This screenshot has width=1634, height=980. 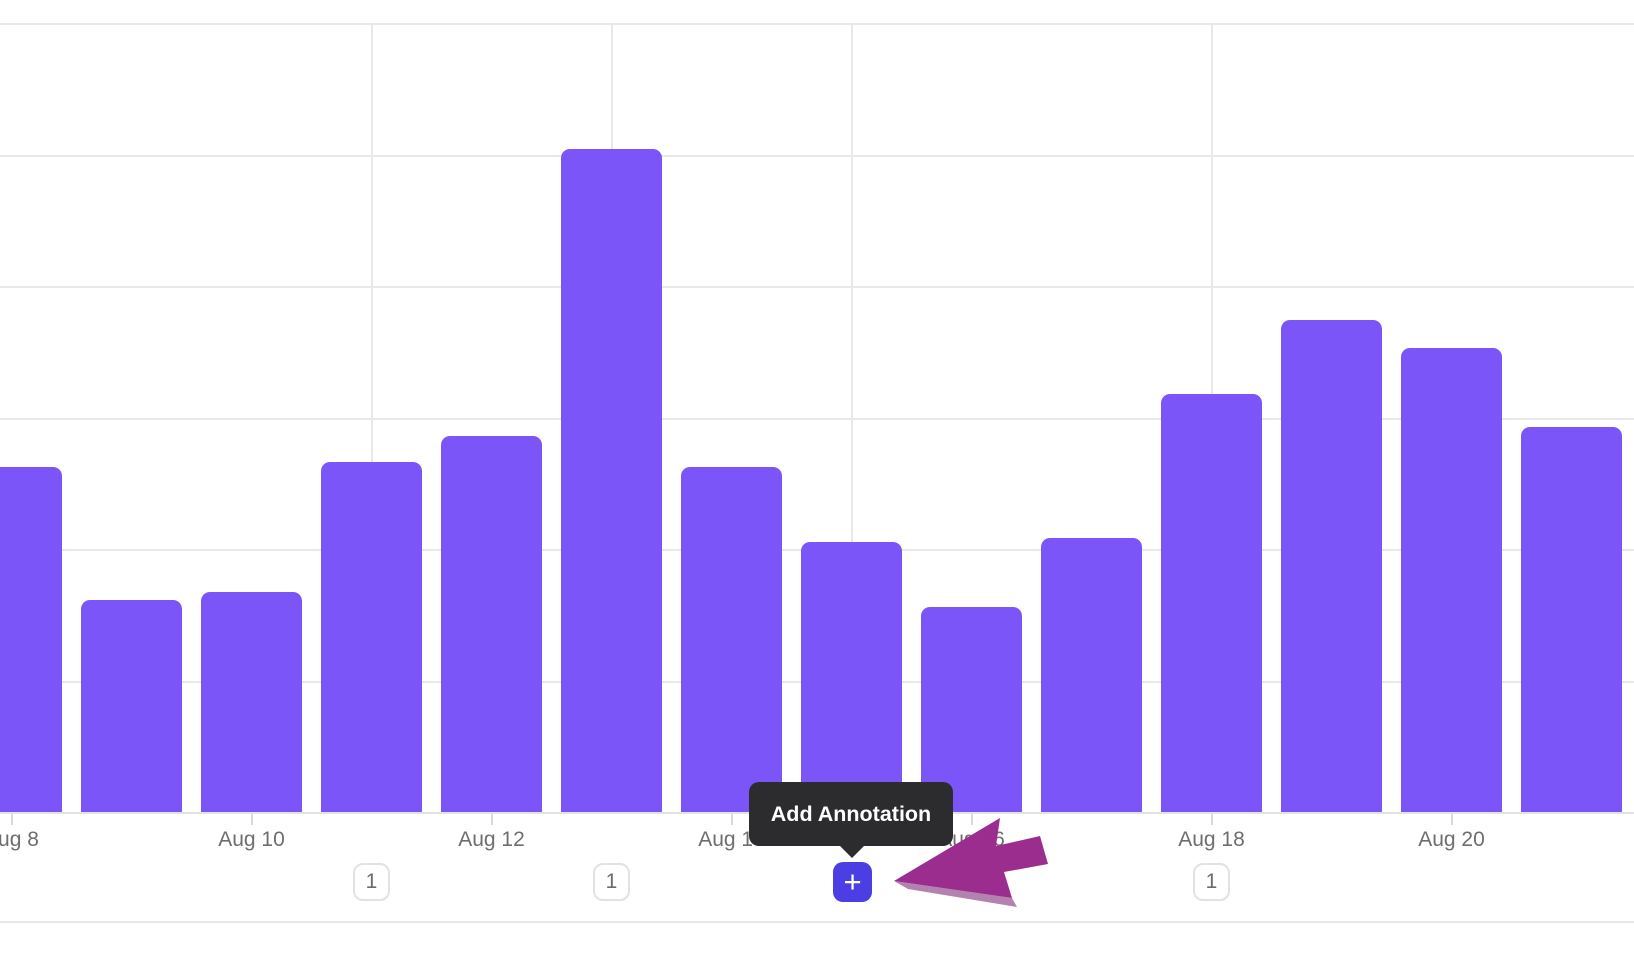 What do you see at coordinates (19, 839) in the screenshot?
I see `x-tick-label: Aug 8` at bounding box center [19, 839].